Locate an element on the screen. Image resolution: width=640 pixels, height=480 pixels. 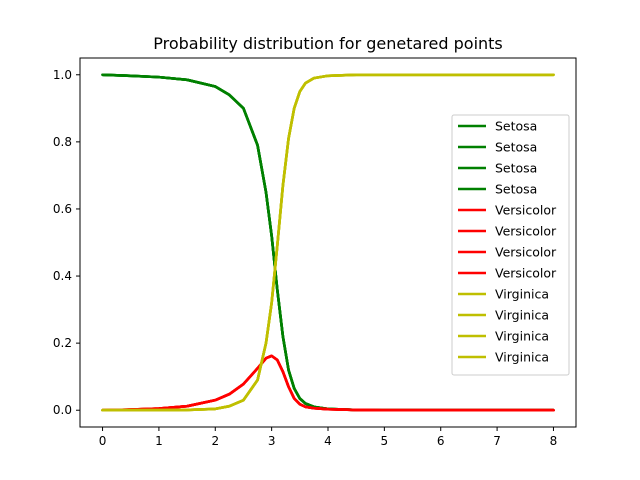
x-tick-label: 7 is located at coordinates (497, 441).